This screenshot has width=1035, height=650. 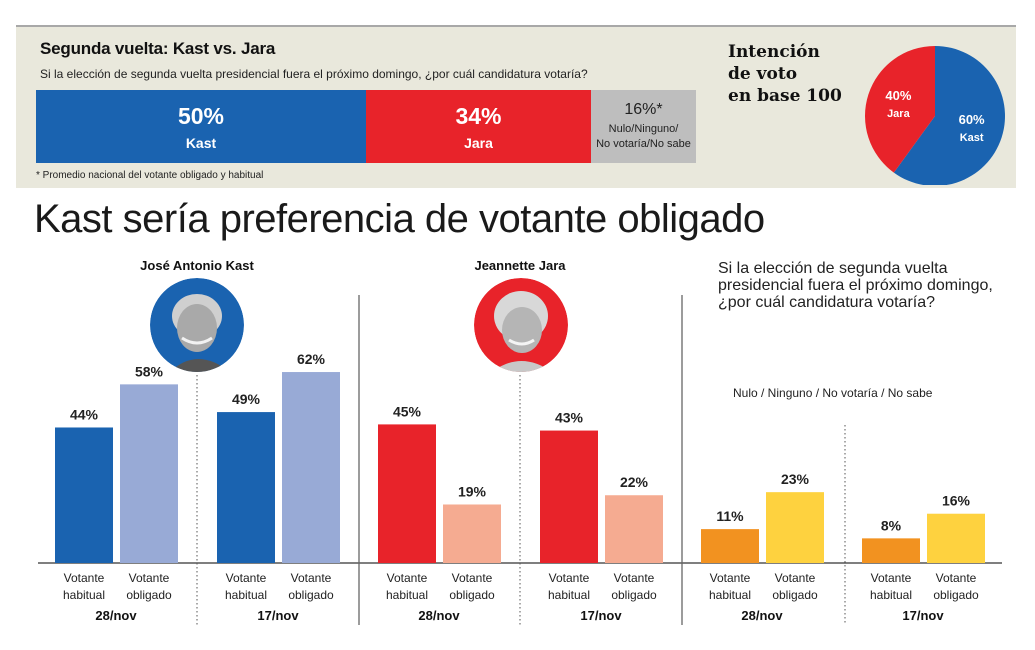 I want to click on pie-chart: 60% Kast 40% Jara, so click(x=935, y=115).